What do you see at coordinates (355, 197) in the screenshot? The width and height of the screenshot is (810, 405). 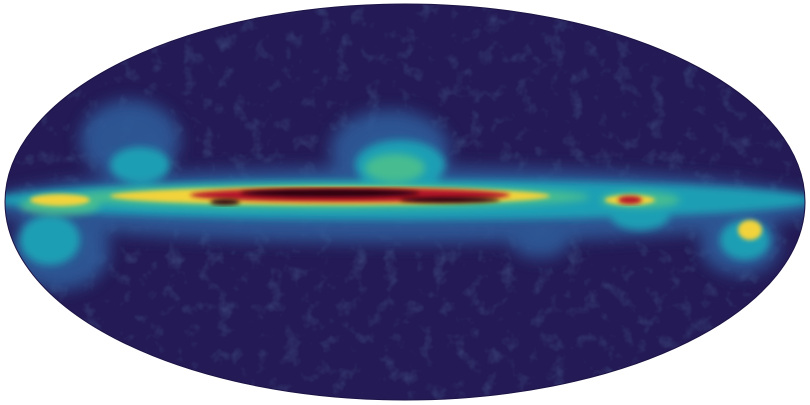 I see `dark-core` at bounding box center [355, 197].